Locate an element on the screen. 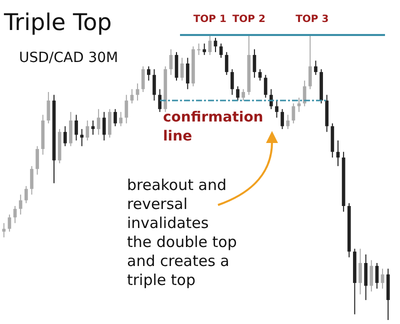 The image size is (400, 324). ref-line-label: confirmation line is located at coordinates (213, 127).